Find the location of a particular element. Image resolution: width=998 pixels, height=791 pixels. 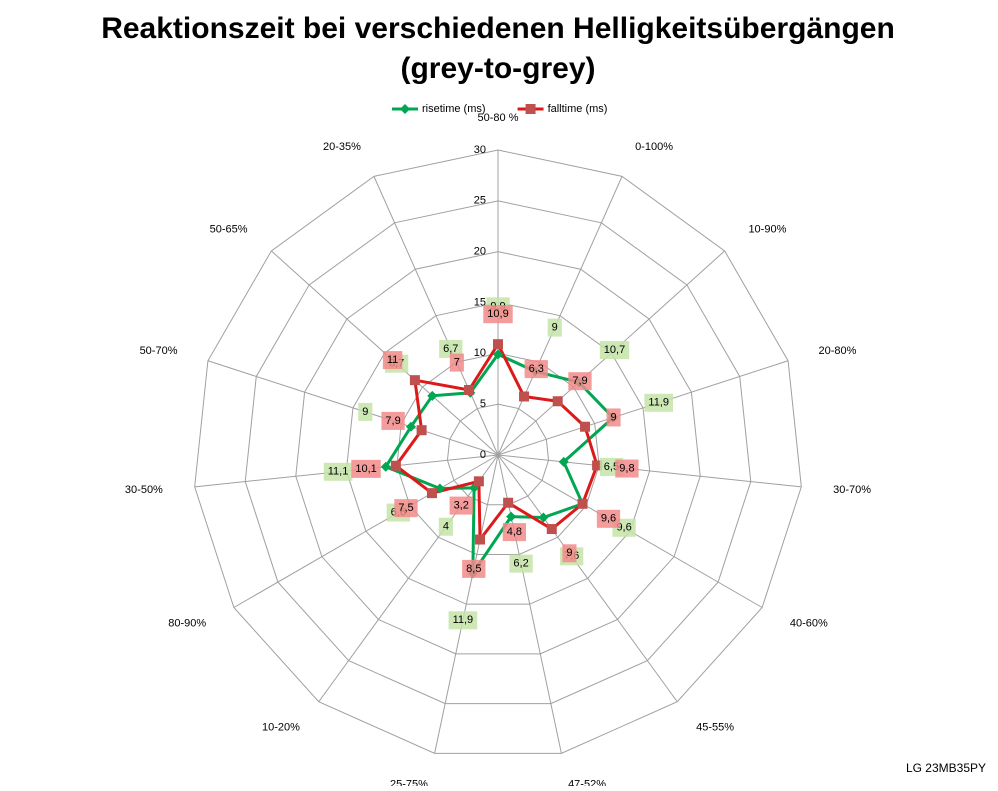

data-label: 11,1 is located at coordinates (338, 472).